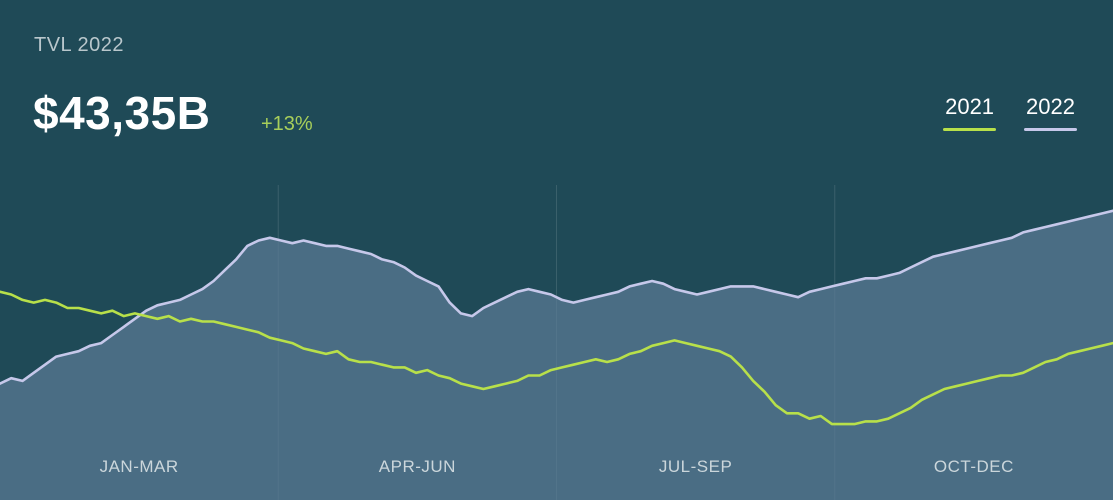 The image size is (1113, 500). I want to click on x-tick-label: JAN-MAR, so click(139, 466).